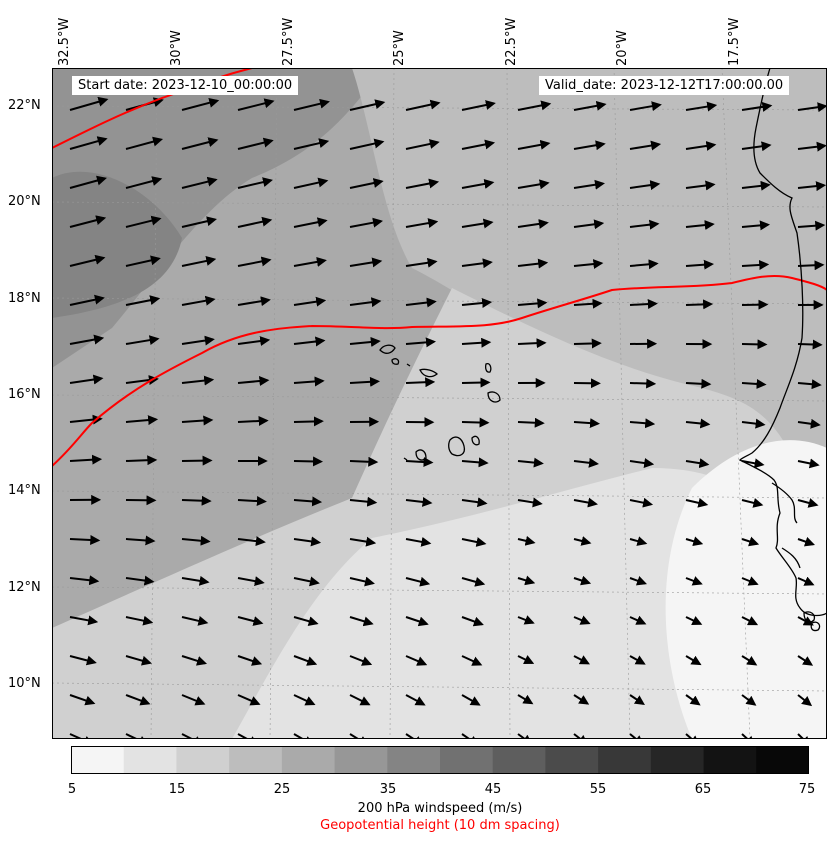 Image resolution: width=837 pixels, height=843 pixels. I want to click on lon-label-17-5w: 17.5°W, so click(734, 41).